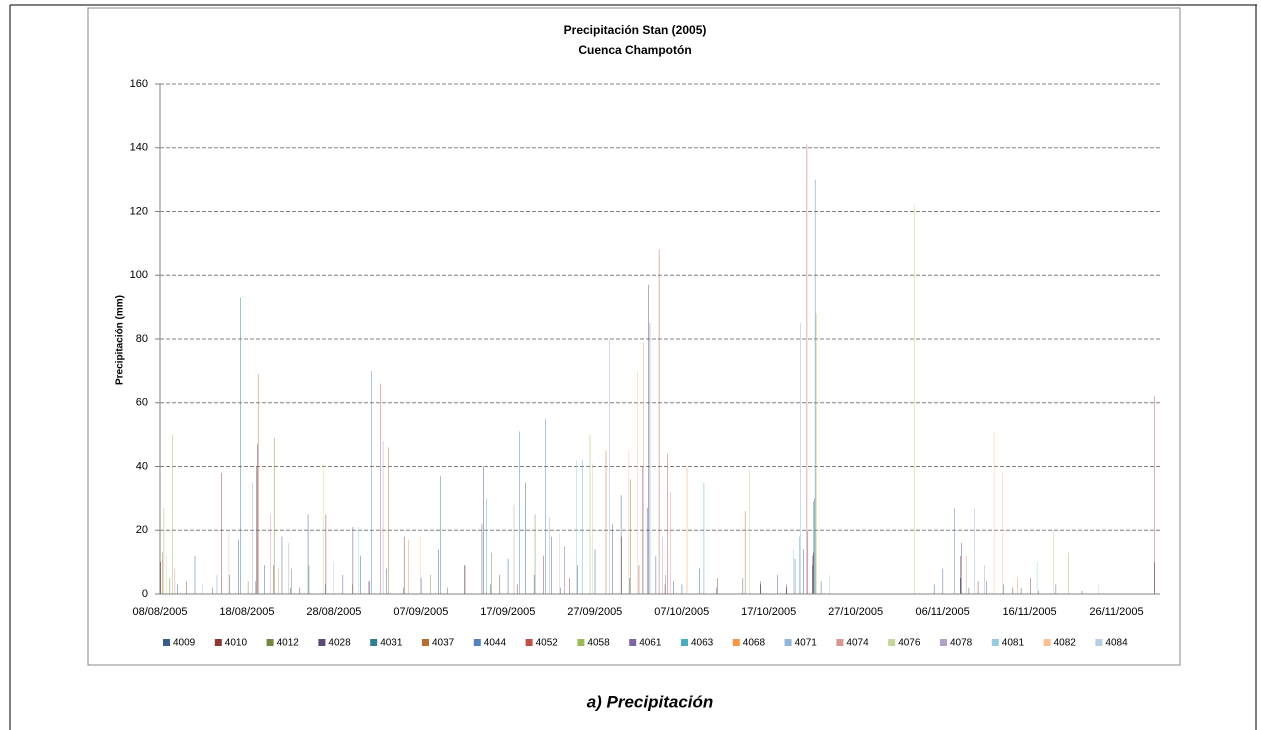  I want to click on legend-label: 4078, so click(961, 643).